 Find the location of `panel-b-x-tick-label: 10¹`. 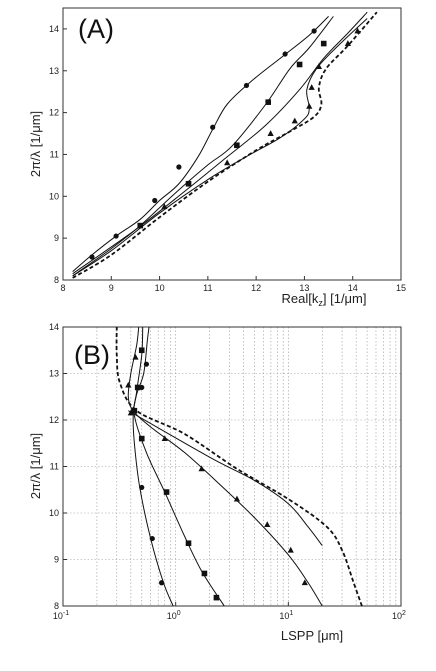

panel-b-x-tick-label: 10¹ is located at coordinates (286, 615).